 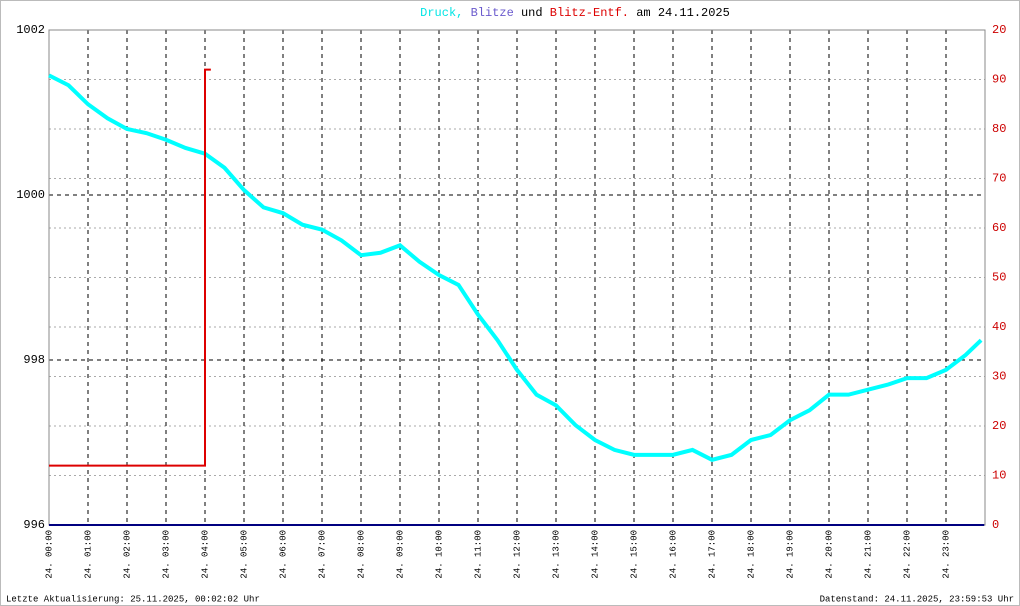 What do you see at coordinates (946, 554) in the screenshot?
I see `x-tick-label: 24. 23:00` at bounding box center [946, 554].